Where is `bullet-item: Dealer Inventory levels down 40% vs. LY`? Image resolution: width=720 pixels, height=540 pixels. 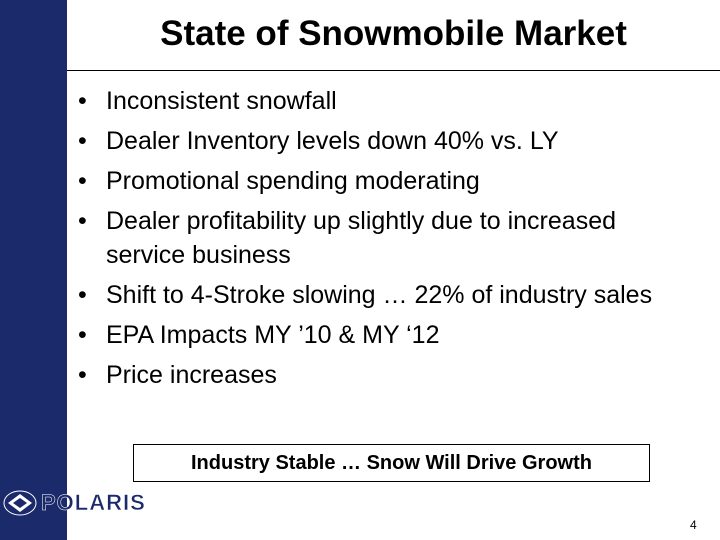 bullet-item: Dealer Inventory levels down 40% vs. LY is located at coordinates (382, 141).